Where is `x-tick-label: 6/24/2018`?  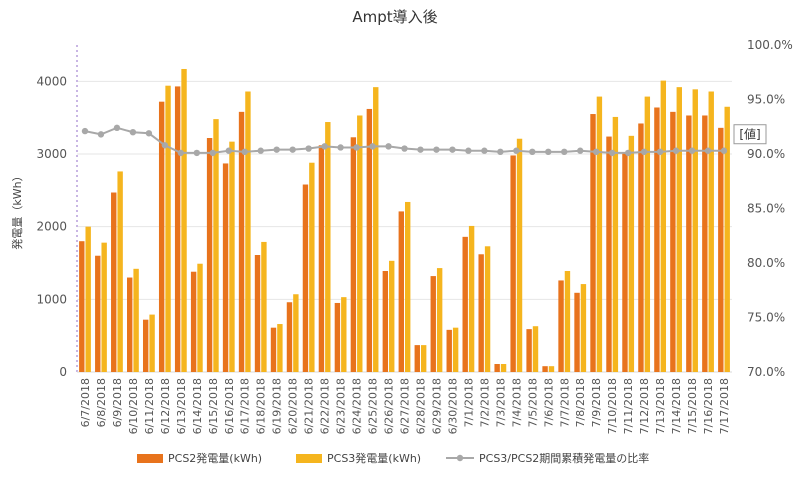 x-tick-label: 6/24/2018 is located at coordinates (357, 406).